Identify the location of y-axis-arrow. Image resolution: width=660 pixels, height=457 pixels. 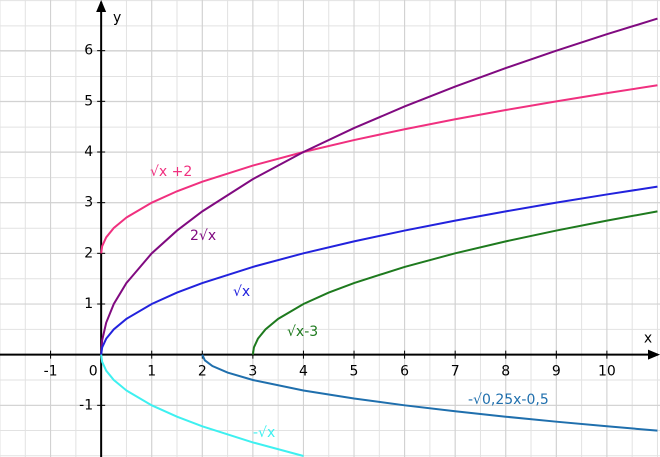
(101, 6).